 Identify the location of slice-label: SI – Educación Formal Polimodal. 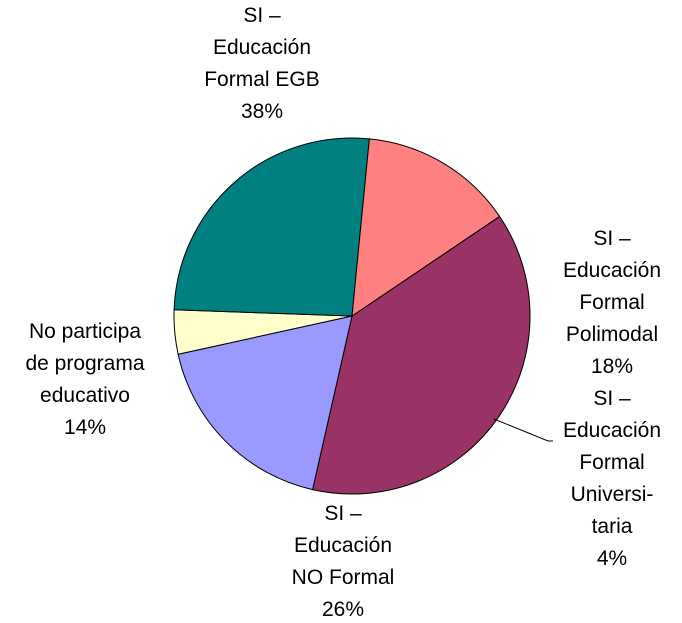
(612, 286).